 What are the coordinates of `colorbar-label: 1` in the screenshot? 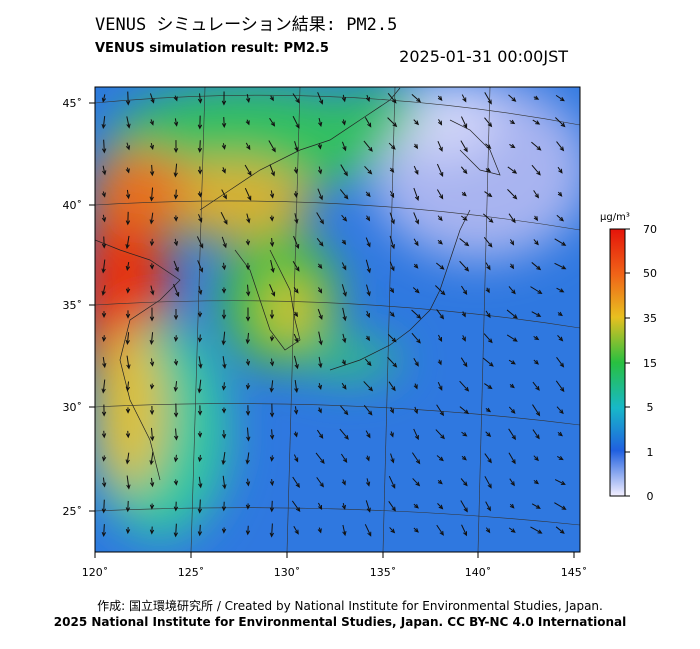 It's located at (650, 452).